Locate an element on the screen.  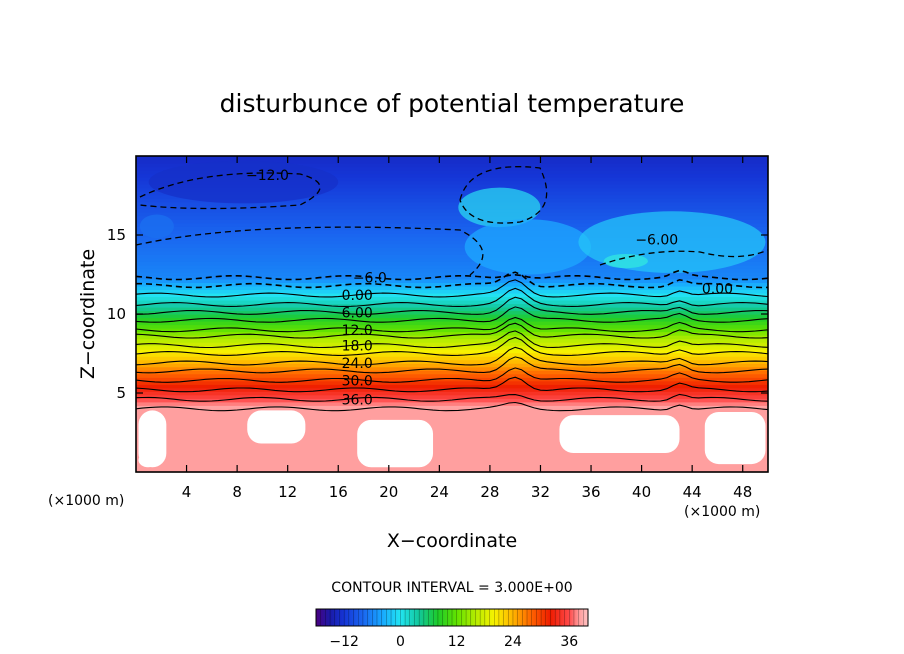
contour-label: 36.0 is located at coordinates (357, 400).